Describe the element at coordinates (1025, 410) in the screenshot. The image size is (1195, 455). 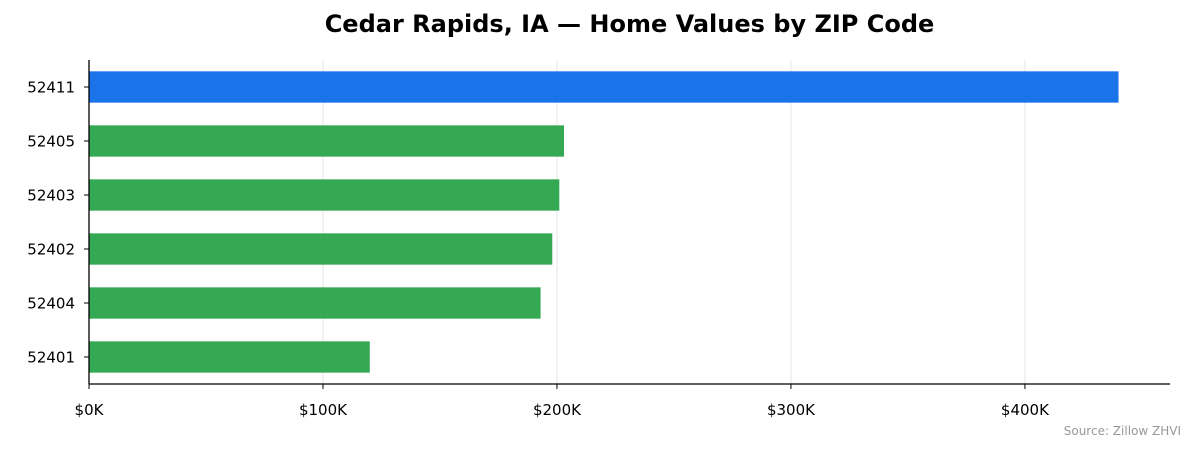
I see `x-tick-label: $400K` at that location.